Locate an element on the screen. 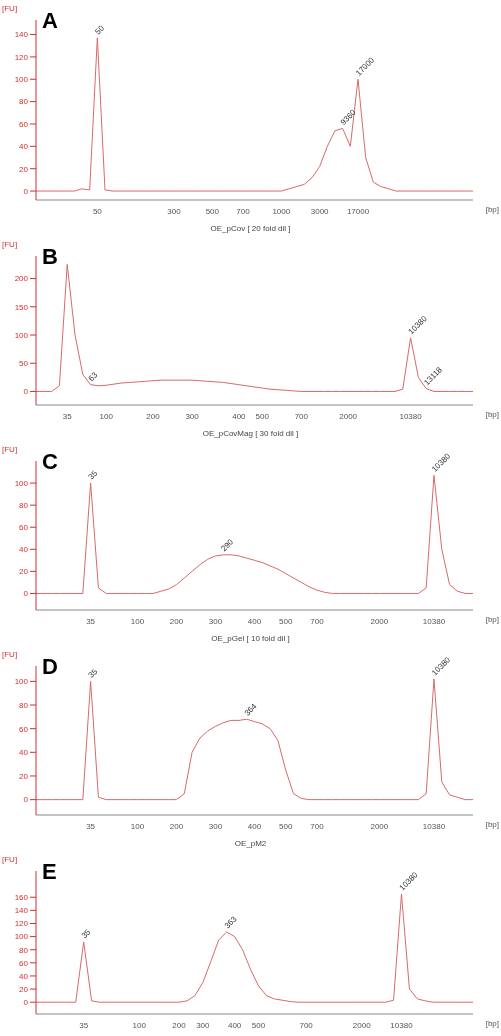  y-tick-label: 200 is located at coordinates (21, 279).